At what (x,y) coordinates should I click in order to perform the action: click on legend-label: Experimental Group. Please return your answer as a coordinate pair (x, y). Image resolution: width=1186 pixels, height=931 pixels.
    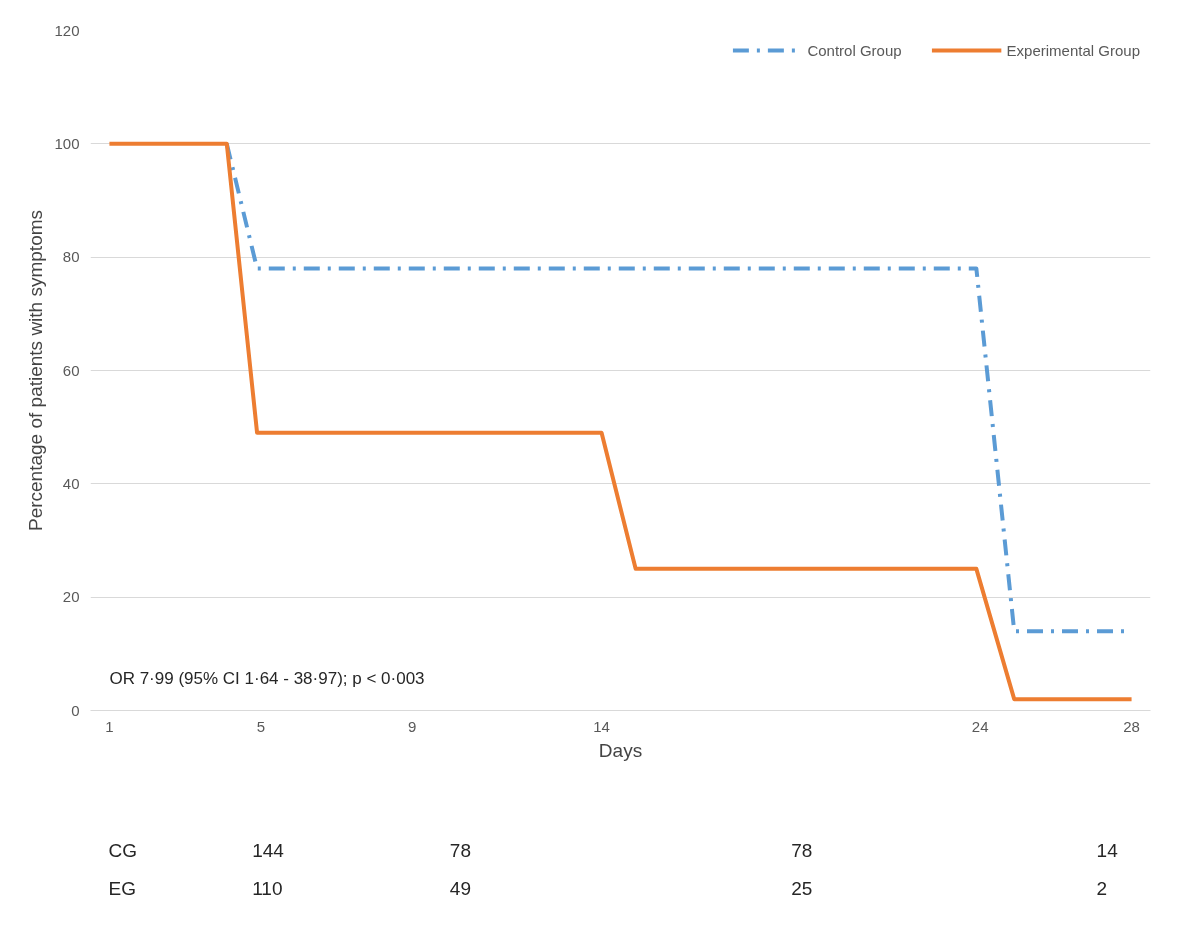
    Looking at the image, I should click on (1073, 50).